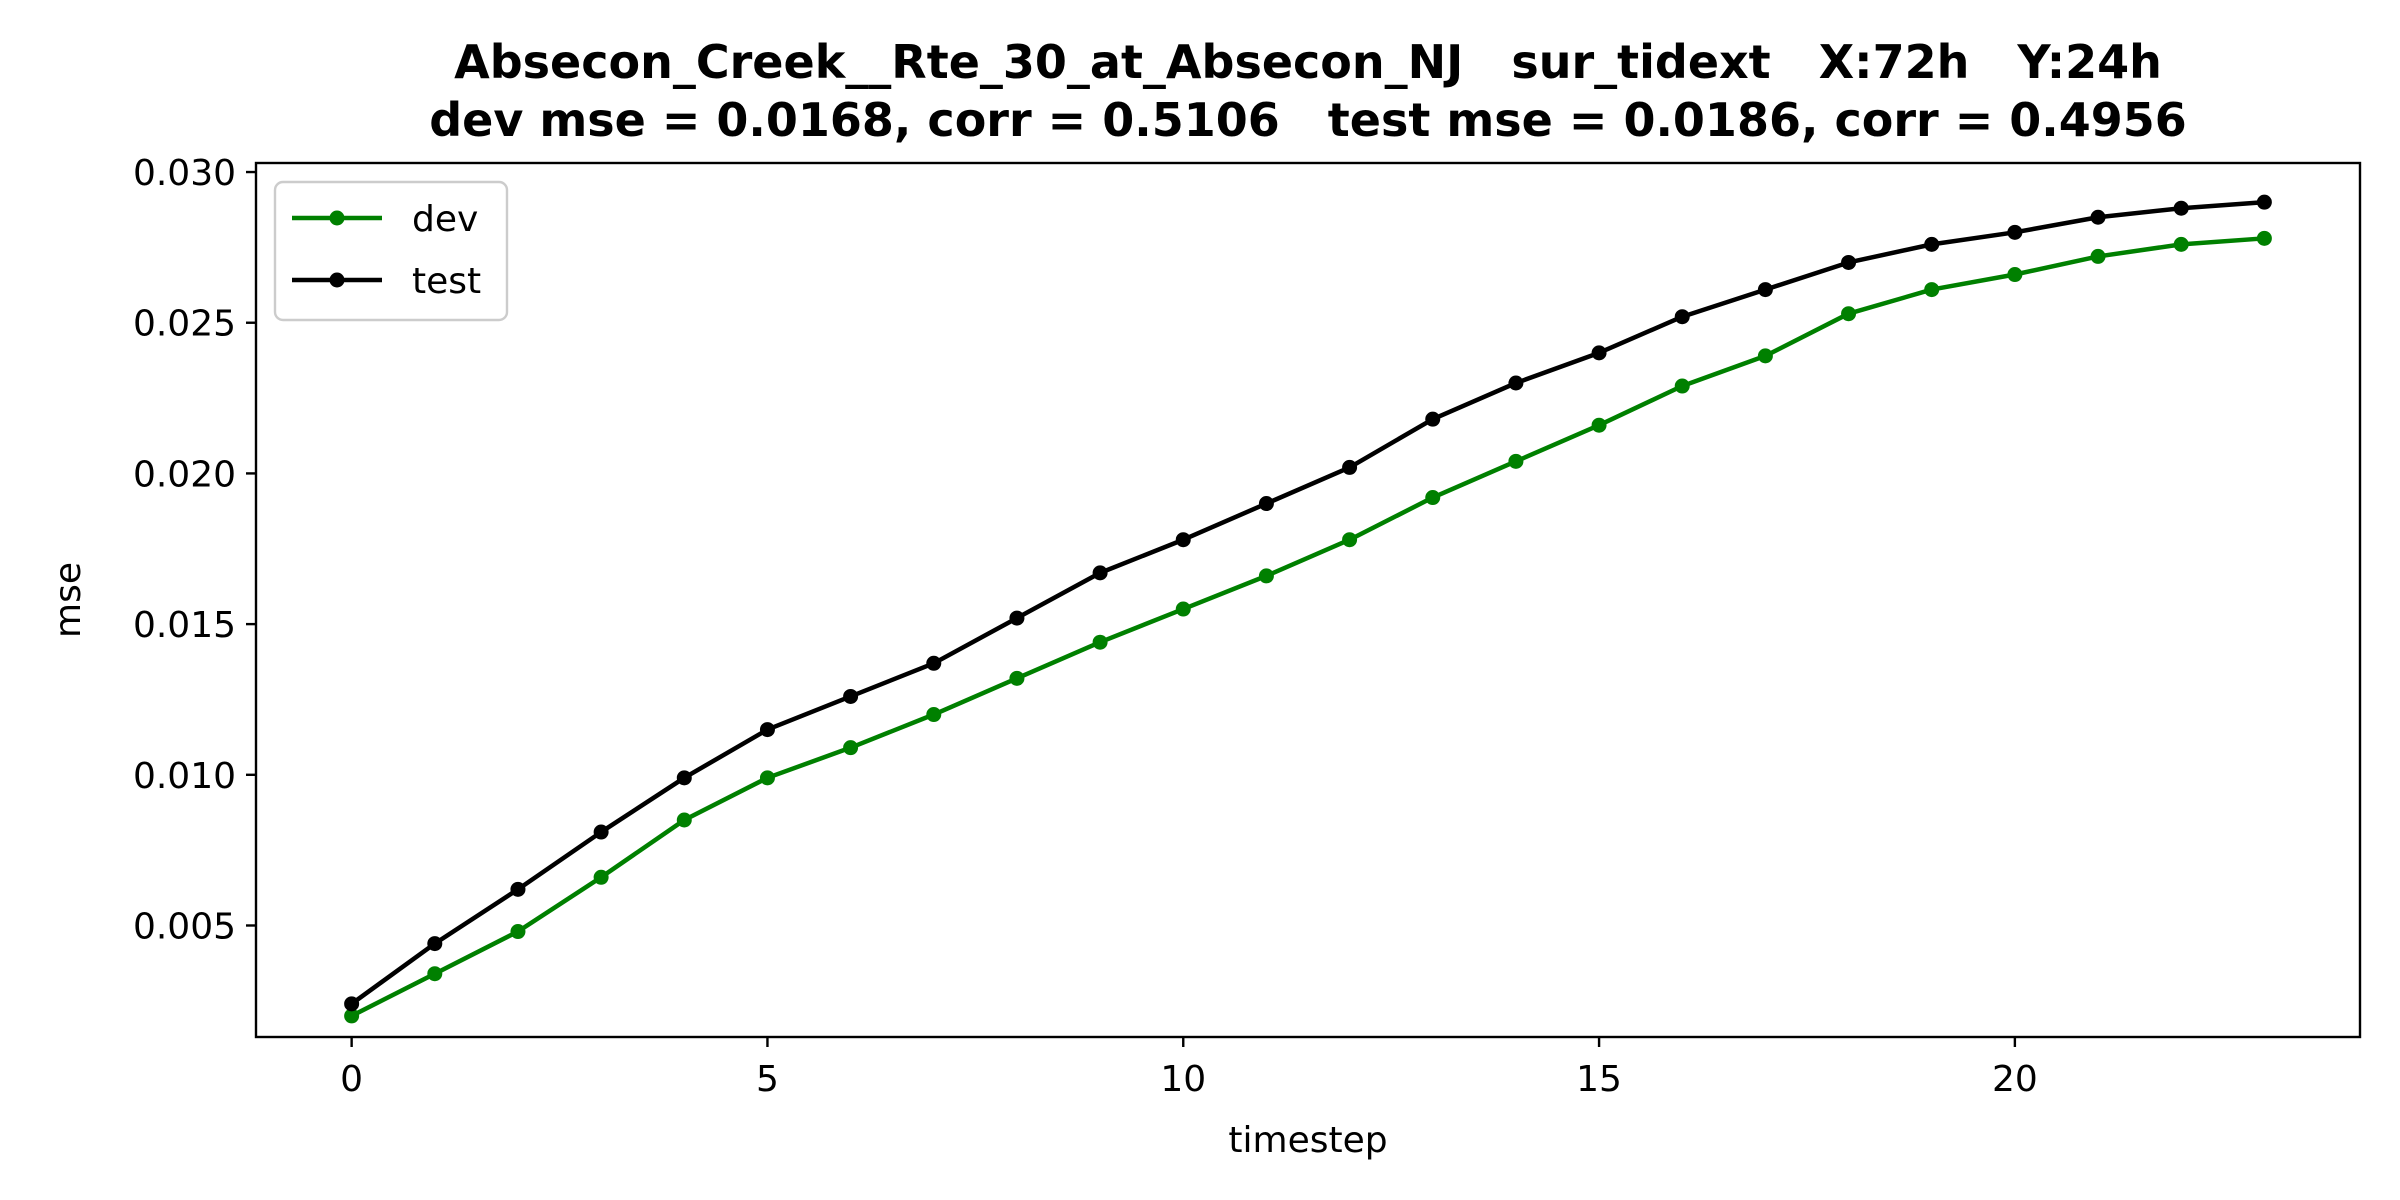  What do you see at coordinates (386, 281) in the screenshot?
I see `legend-entry-test: test` at bounding box center [386, 281].